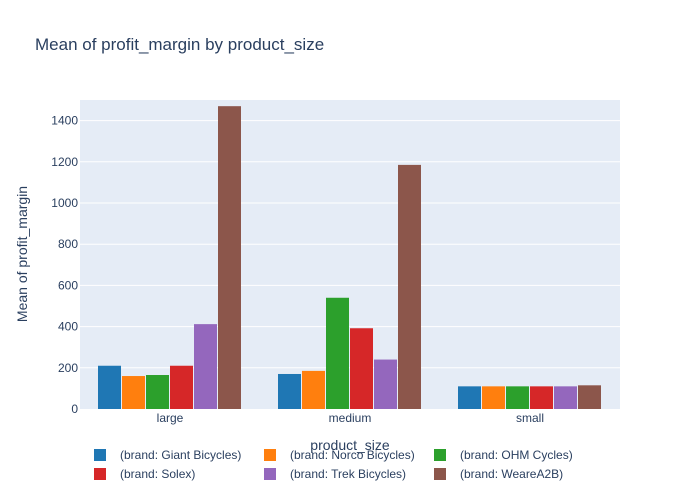 This screenshot has height=500, width=700. What do you see at coordinates (516, 455) in the screenshot?
I see `legend-label: (brand: OHM Cycles)` at bounding box center [516, 455].